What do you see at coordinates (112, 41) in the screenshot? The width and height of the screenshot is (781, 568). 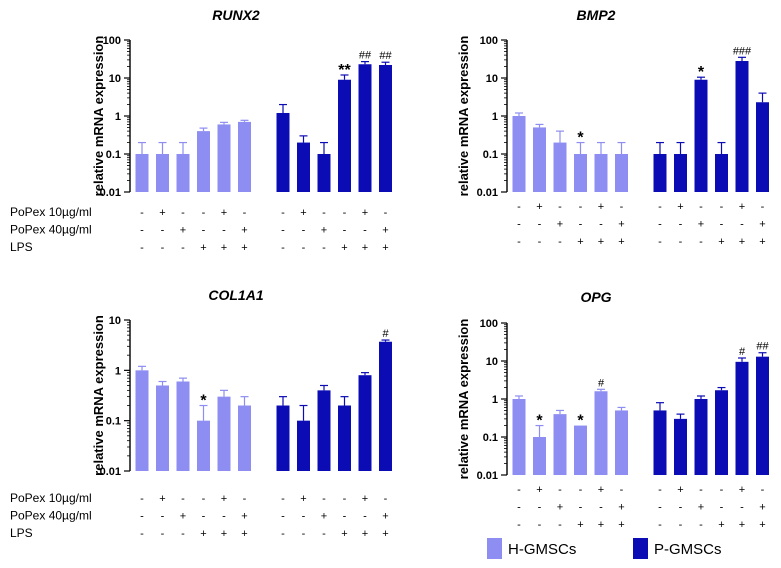 I see `y-tick-label: 100` at bounding box center [112, 41].